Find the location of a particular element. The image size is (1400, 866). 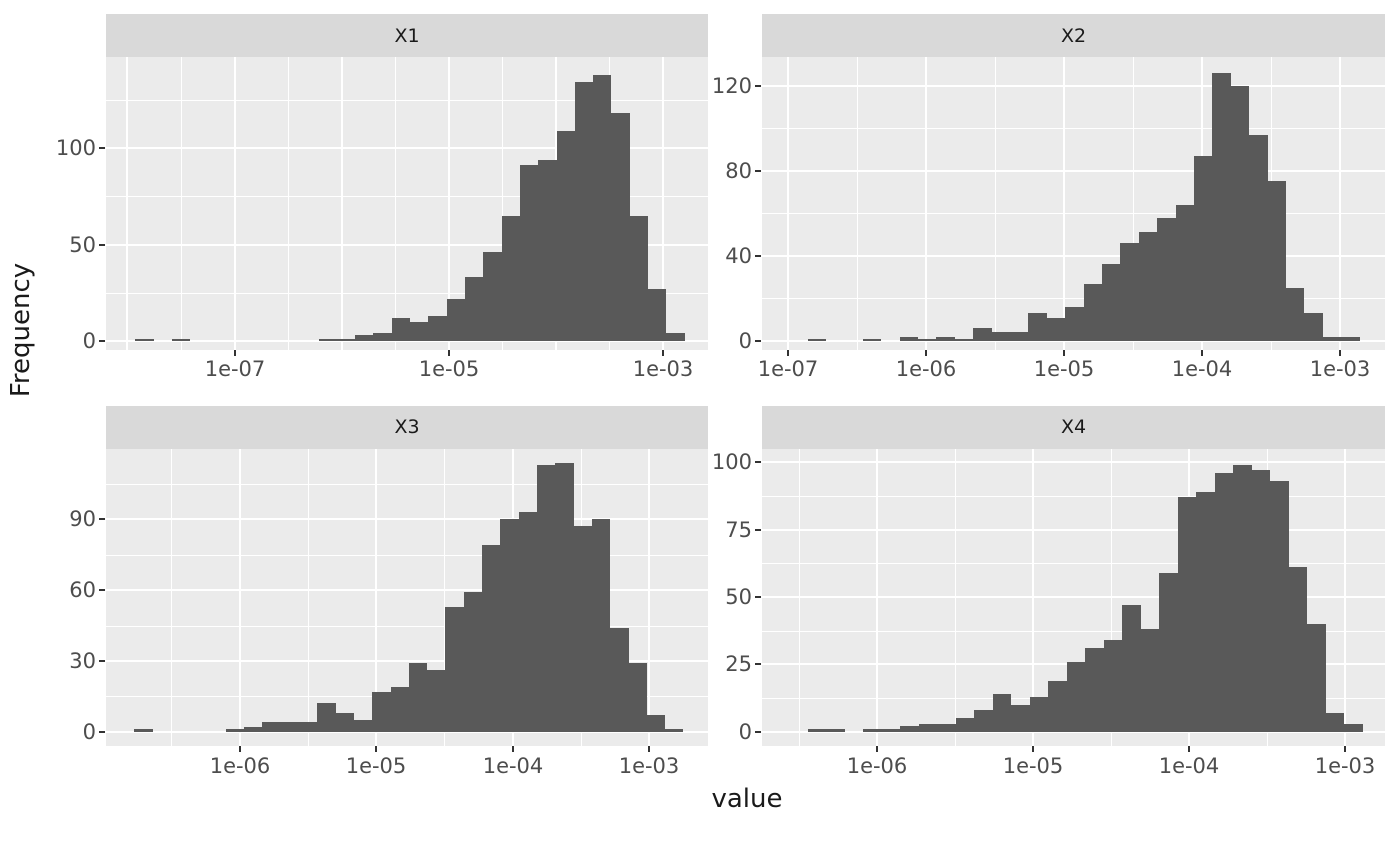

y-axis-tick-label: 25 is located at coordinates (738, 664).